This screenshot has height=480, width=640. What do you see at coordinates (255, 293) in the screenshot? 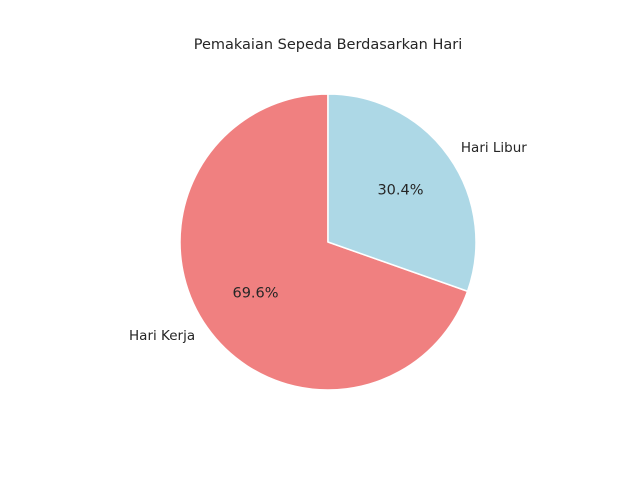
I see `slice-percent-hari-kerja: 69.6%` at bounding box center [255, 293].